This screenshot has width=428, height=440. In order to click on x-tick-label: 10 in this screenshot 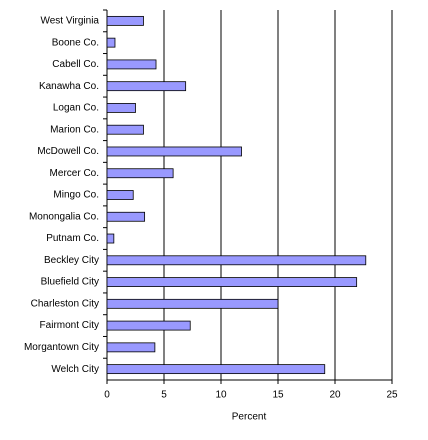, I will do `click(221, 395)`.